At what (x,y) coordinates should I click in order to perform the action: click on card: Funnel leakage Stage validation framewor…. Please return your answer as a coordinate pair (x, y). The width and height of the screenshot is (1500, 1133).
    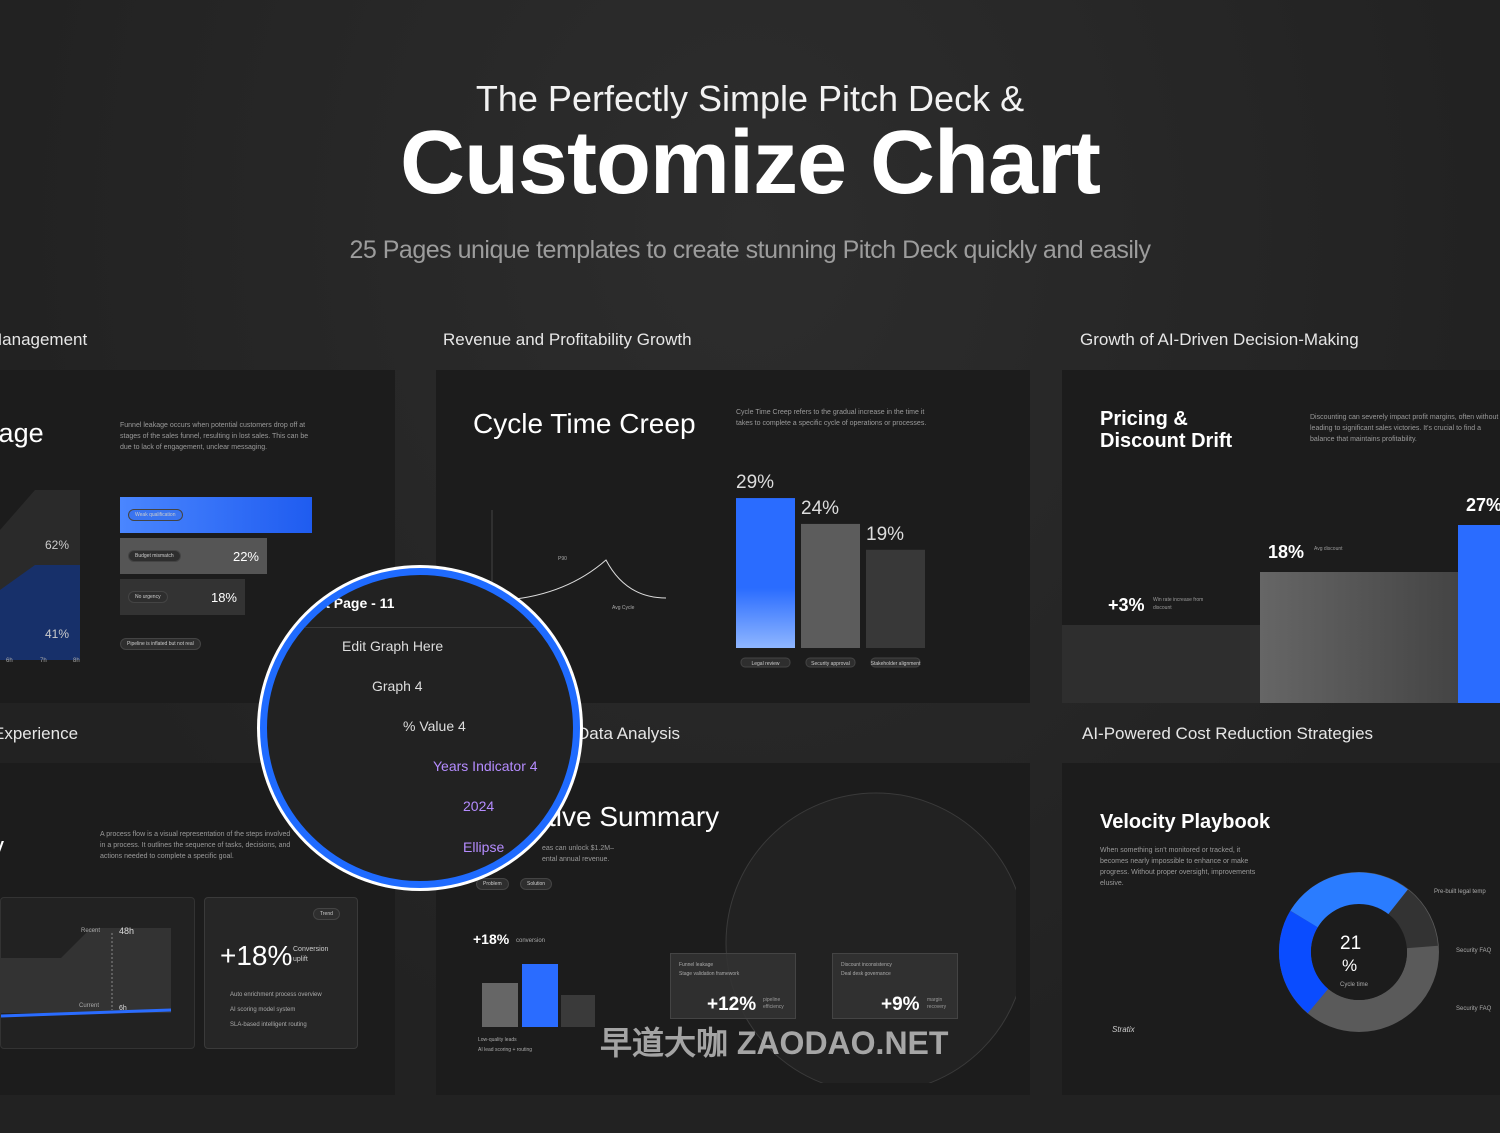
    Looking at the image, I should click on (733, 986).